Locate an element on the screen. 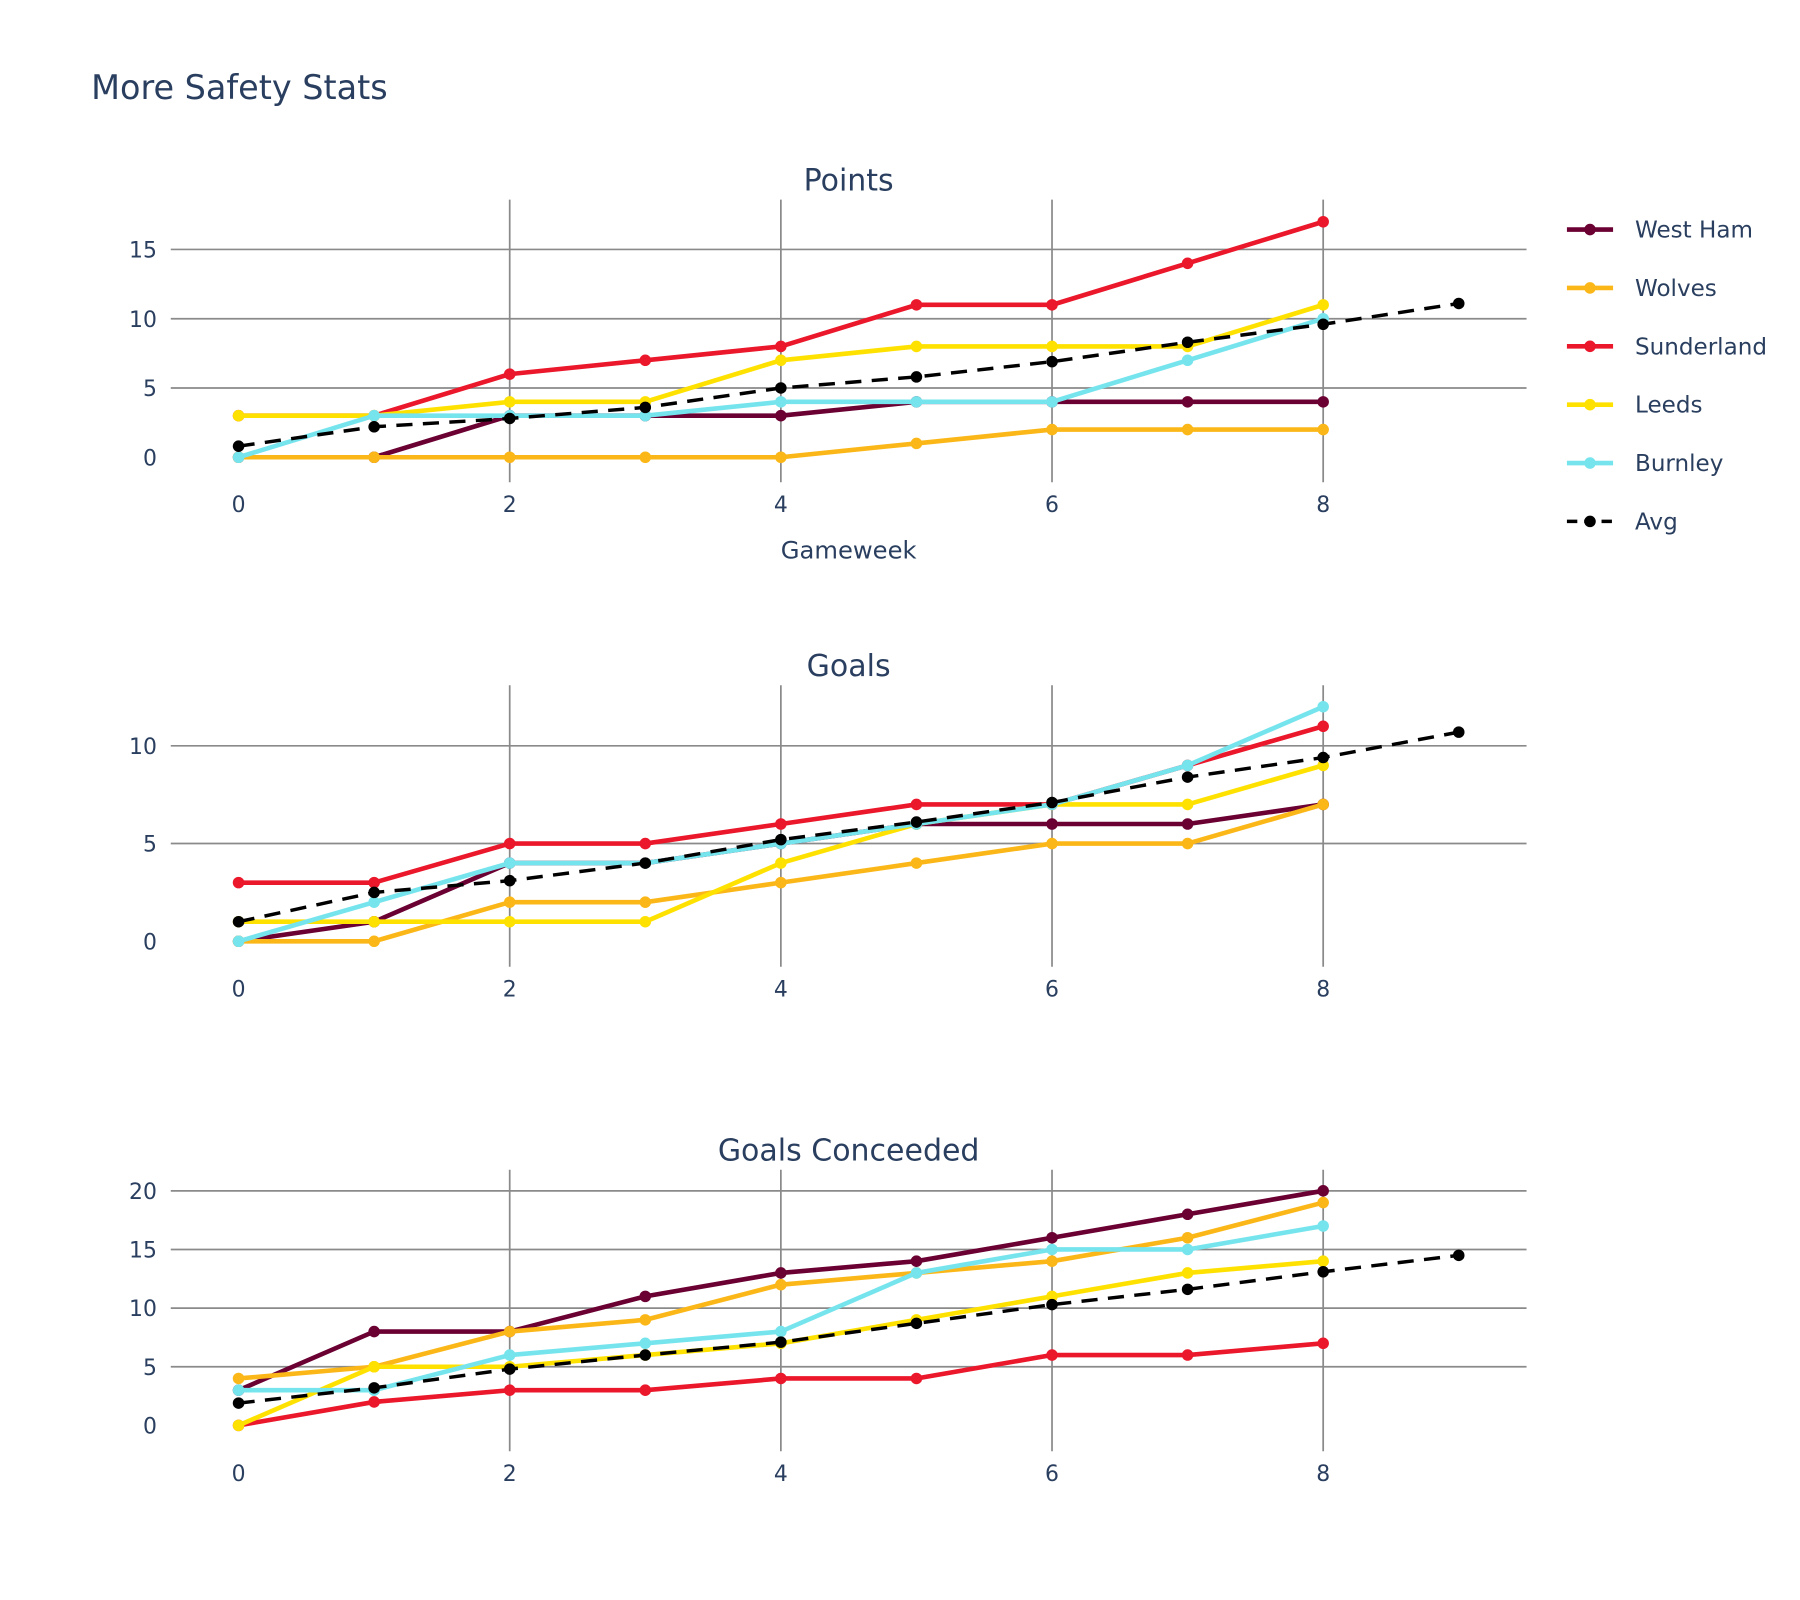 The image size is (1800, 1600). legend-item-west-ham: West Ham is located at coordinates (1659, 231).